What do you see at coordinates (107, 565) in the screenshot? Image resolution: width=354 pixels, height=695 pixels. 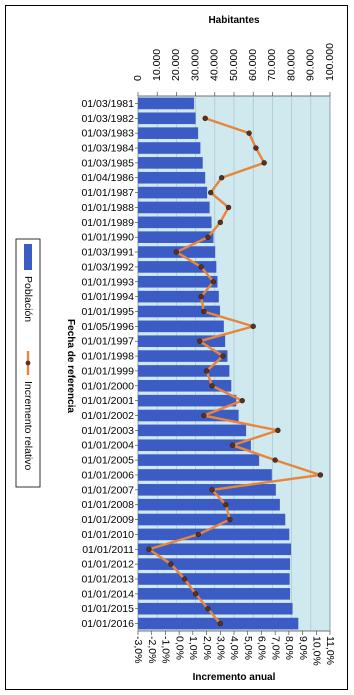 I see `category-label: 01/01/2012` at bounding box center [107, 565].